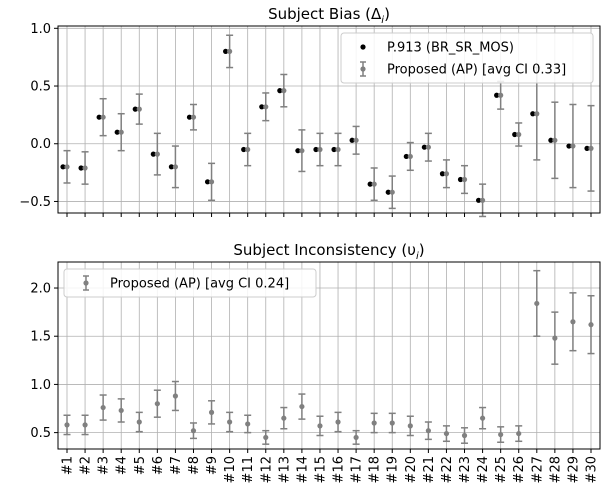 The width and height of the screenshot is (603, 493). Describe the element at coordinates (555, 469) in the screenshot. I see `x-tick-label: #28` at that location.